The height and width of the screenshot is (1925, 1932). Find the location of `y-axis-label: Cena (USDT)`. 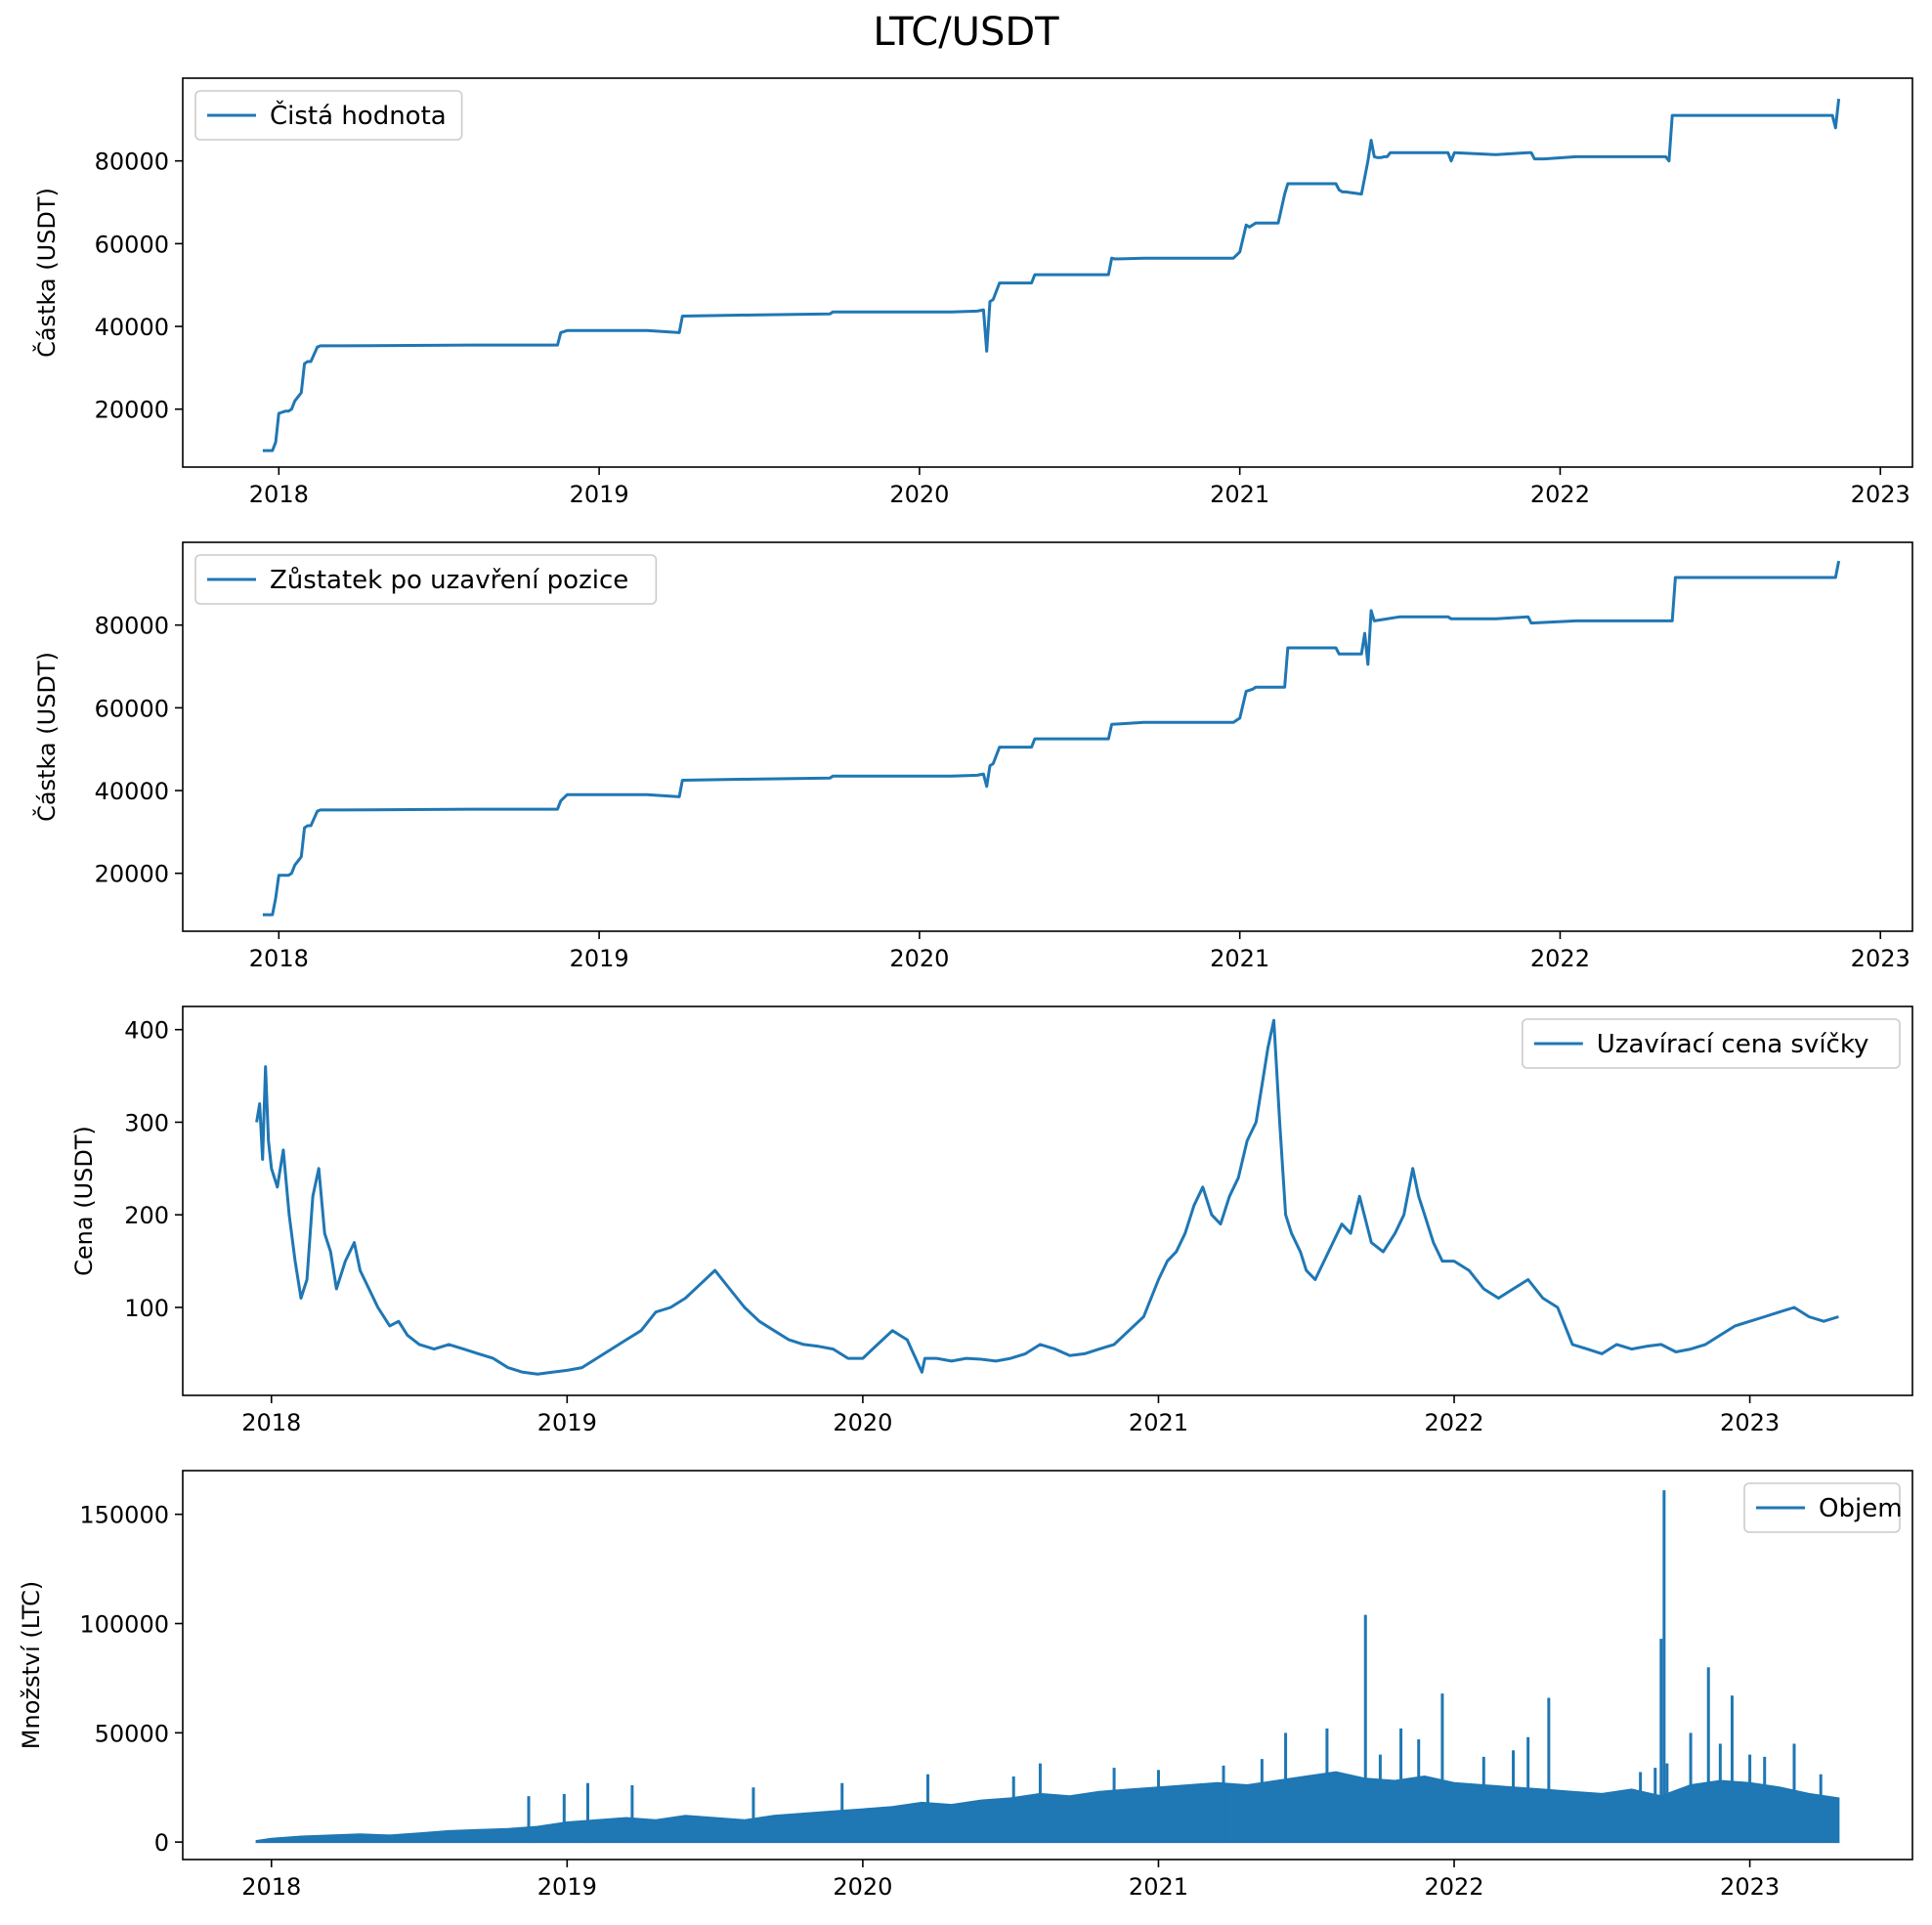

y-axis-label: Cena (USDT) is located at coordinates (84, 1201).